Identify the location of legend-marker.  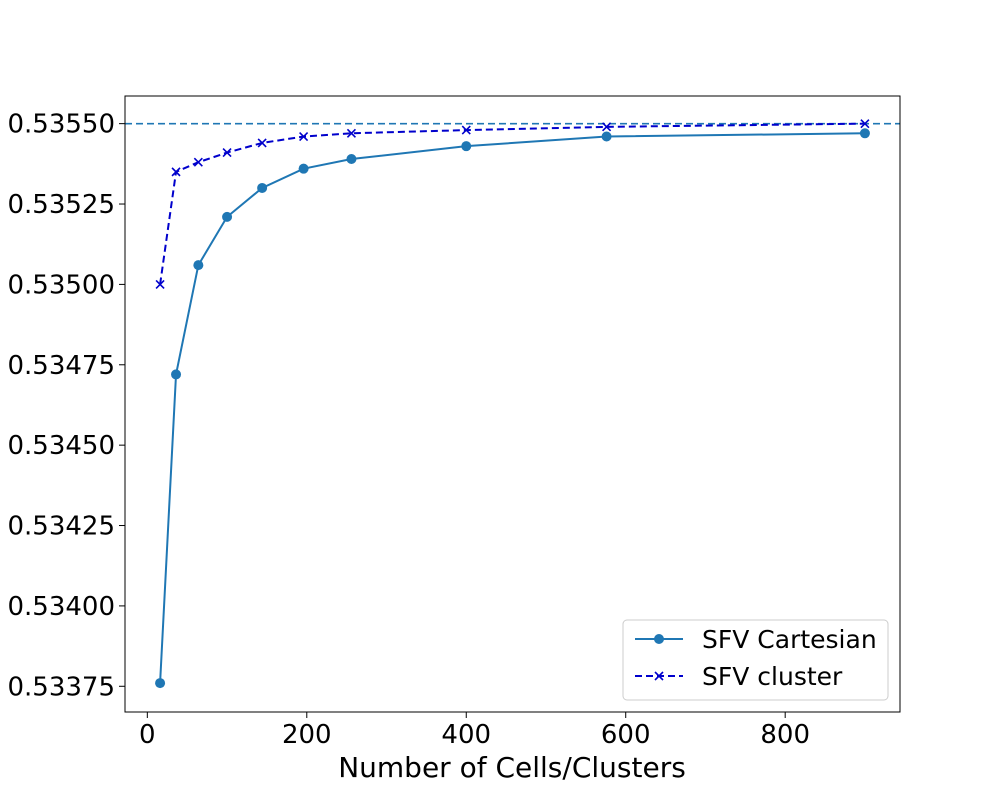
(659, 639).